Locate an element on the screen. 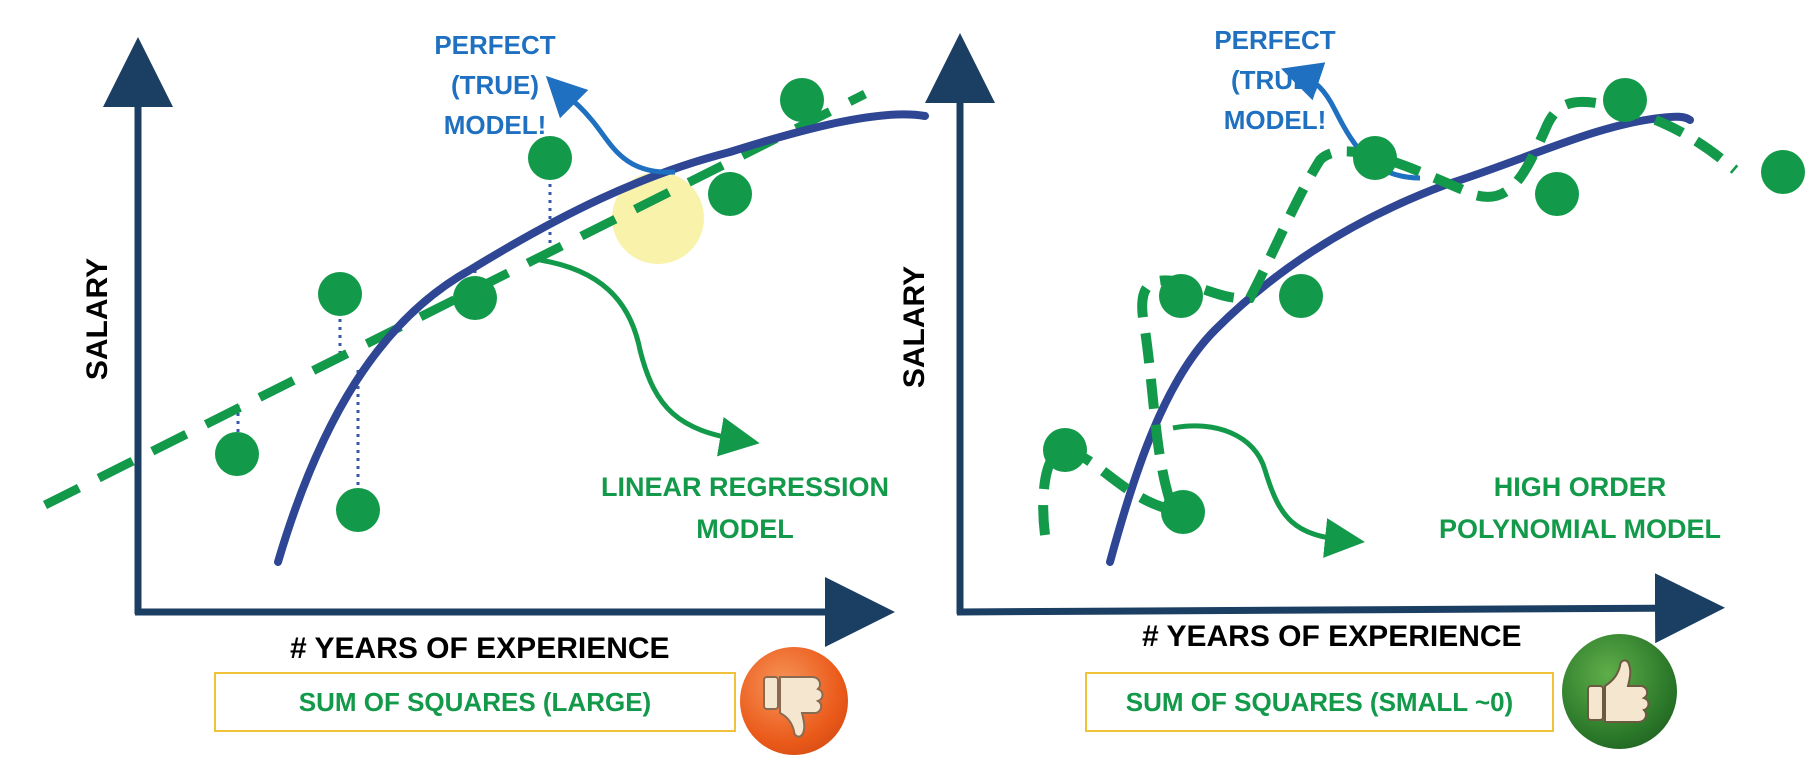 The image size is (1820, 770). fit-model-label-line-2: POLYNOMIAL MODEL is located at coordinates (1580, 529).